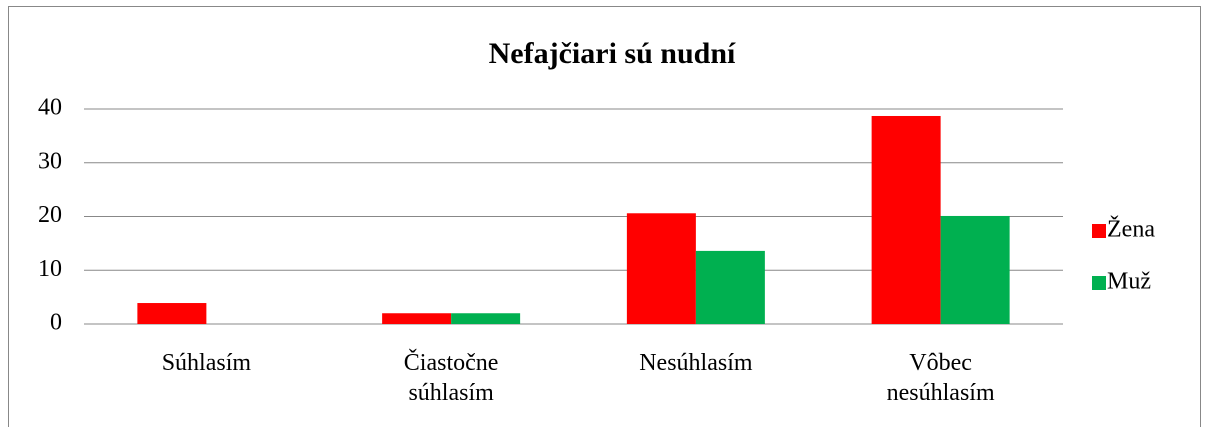  Describe the element at coordinates (50, 161) in the screenshot. I see `y-tick-label: 30` at that location.